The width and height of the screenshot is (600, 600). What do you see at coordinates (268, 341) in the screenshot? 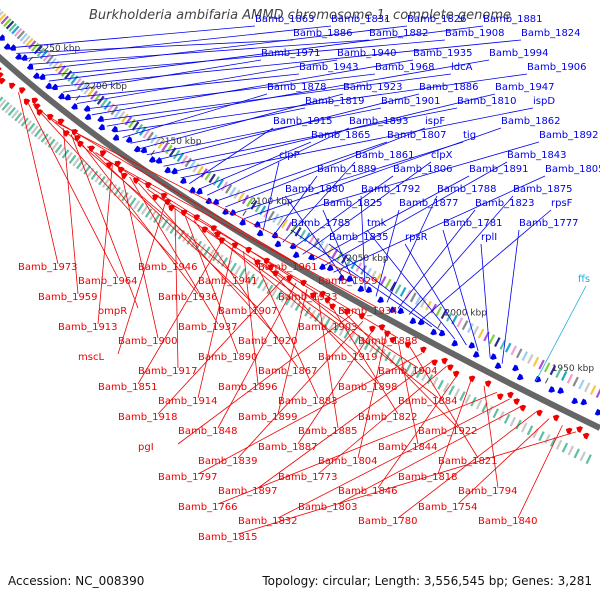
I see `reverse-gene-label: Bamb_1920` at bounding box center [268, 341].